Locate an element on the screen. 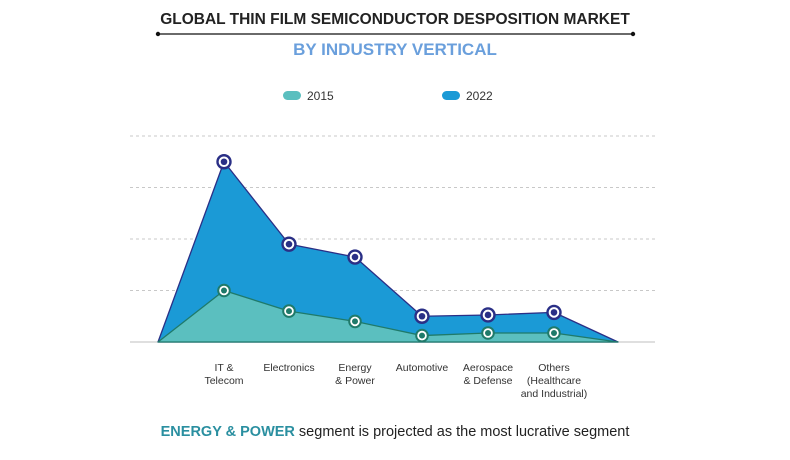  legend-label-2015: 2015 is located at coordinates (320, 96).